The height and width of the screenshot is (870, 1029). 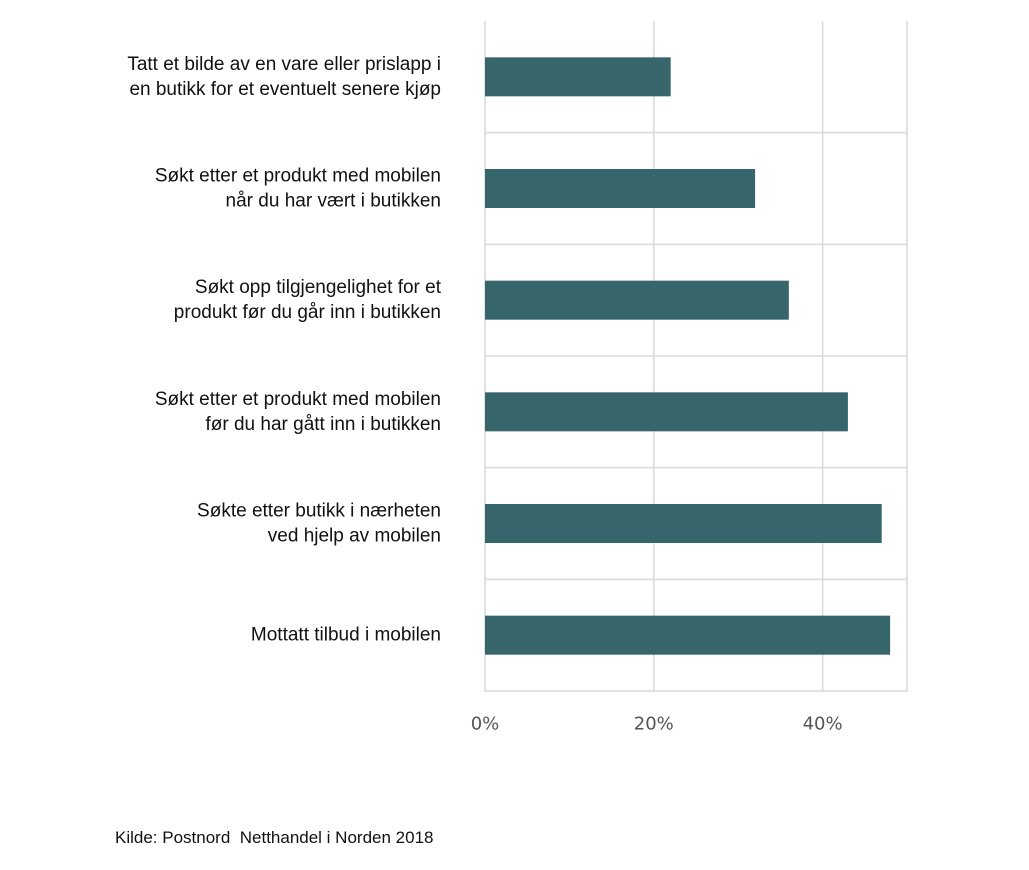 I want to click on category-label-3-line-0: Søkt etter et produkt med mobilen, so click(x=298, y=399).